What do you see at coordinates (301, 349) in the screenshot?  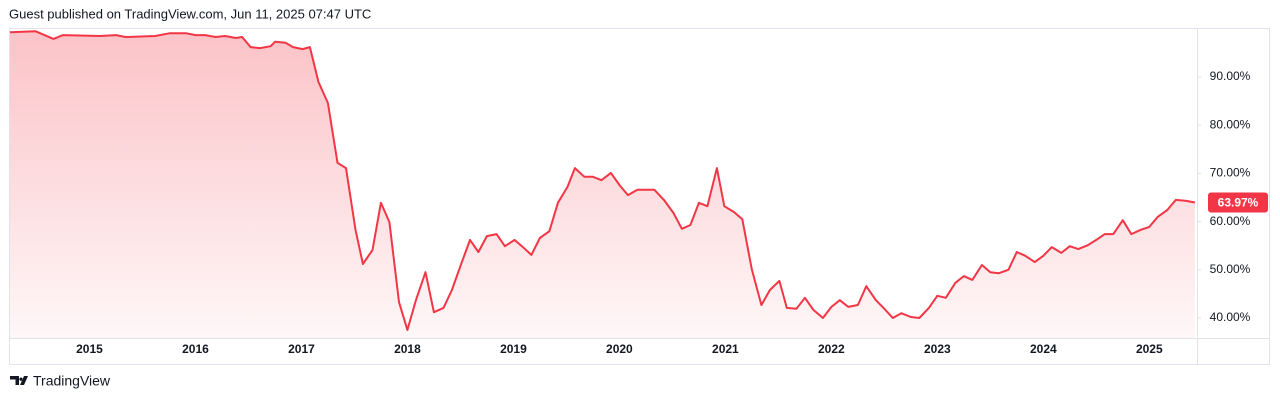 I see `x-tick-label: 2017` at bounding box center [301, 349].